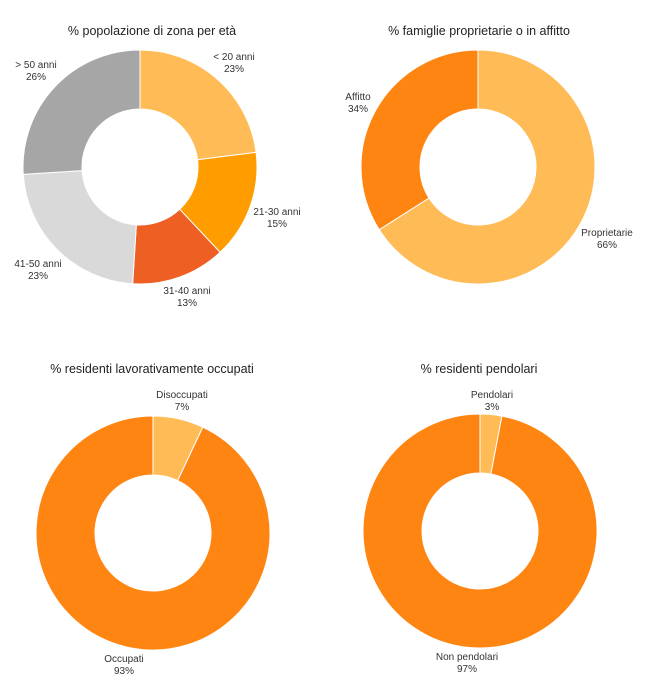  What do you see at coordinates (124, 671) in the screenshot?
I see `slice-label-value: 93%` at bounding box center [124, 671].